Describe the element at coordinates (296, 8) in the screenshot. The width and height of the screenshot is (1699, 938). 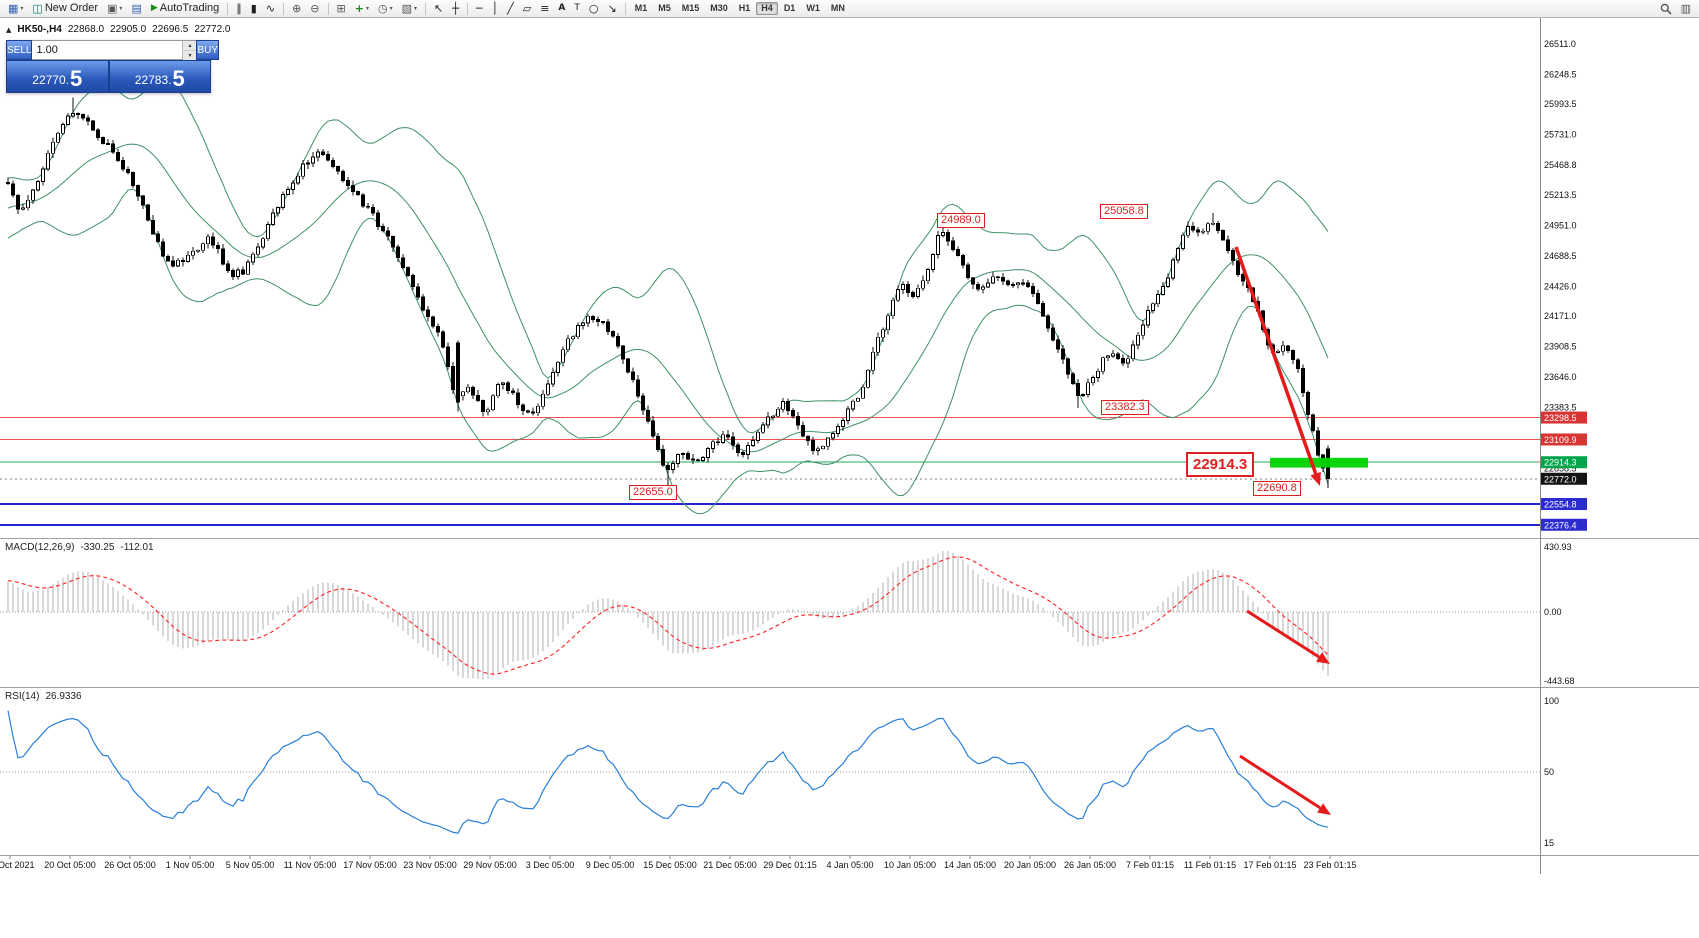
I see `zoom-in-button: ⊕` at that location.